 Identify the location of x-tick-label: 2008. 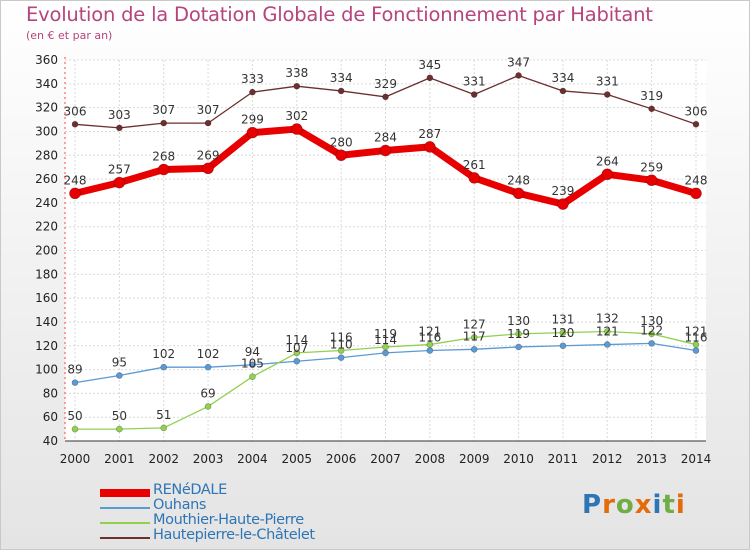
(430, 459).